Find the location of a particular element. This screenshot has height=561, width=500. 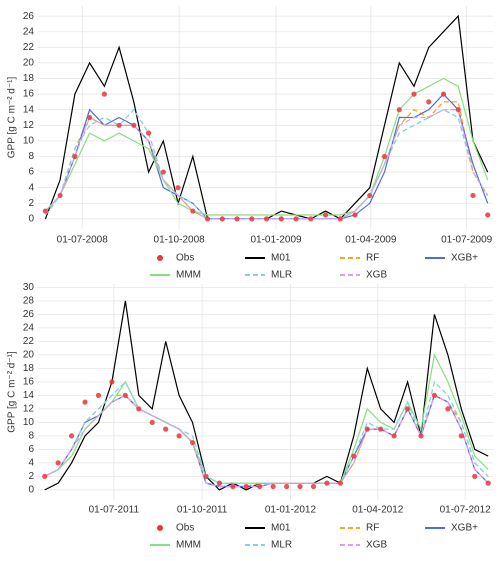

y-tick-label: 0 is located at coordinates (31, 490).